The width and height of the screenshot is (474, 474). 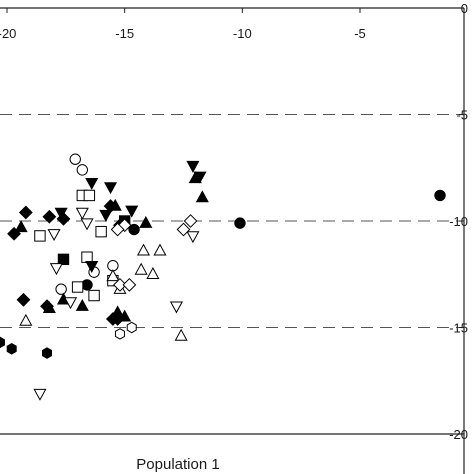 I want to click on y-tick-label: -10, so click(x=458, y=221).